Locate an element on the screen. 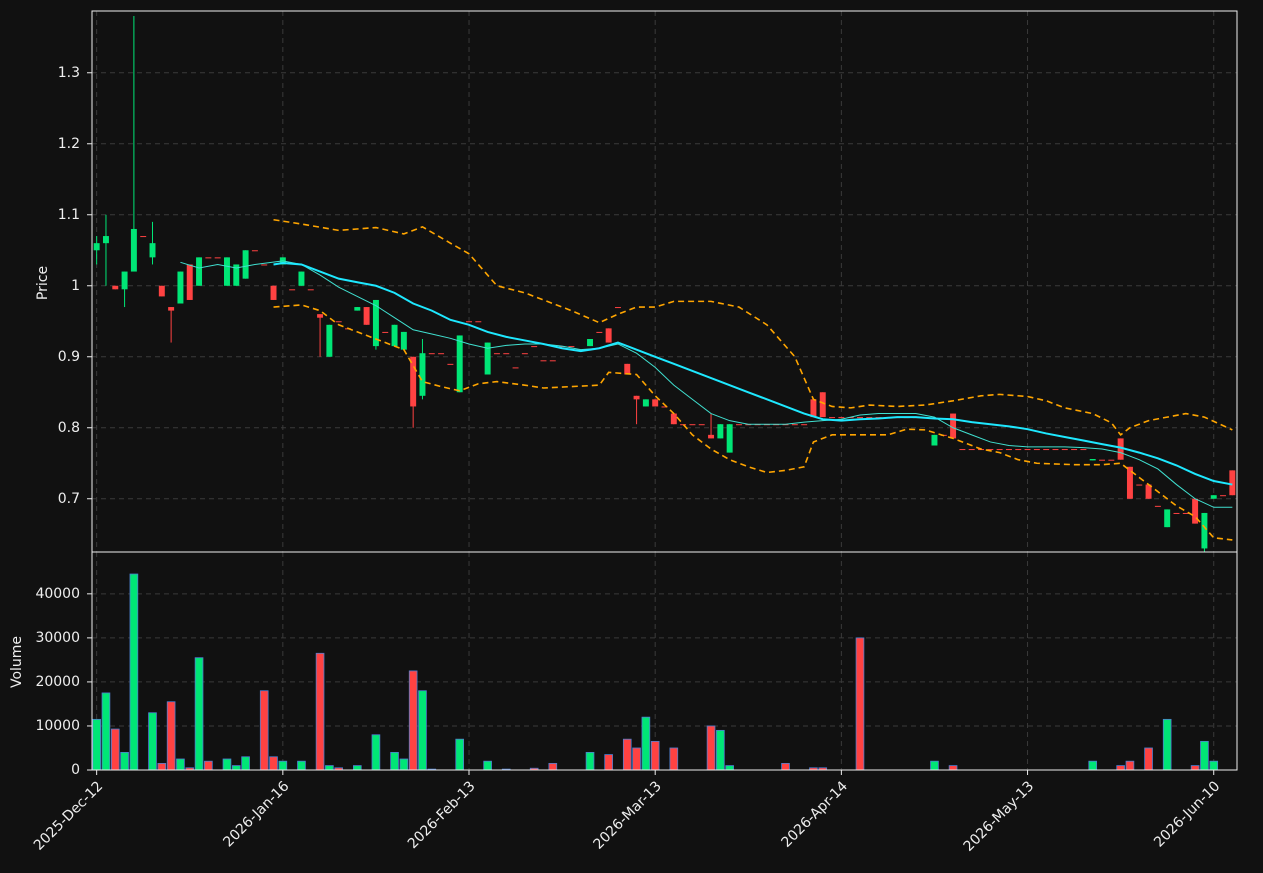 The height and width of the screenshot is (873, 1263). y-tick-label: 0.7 is located at coordinates (69, 499).